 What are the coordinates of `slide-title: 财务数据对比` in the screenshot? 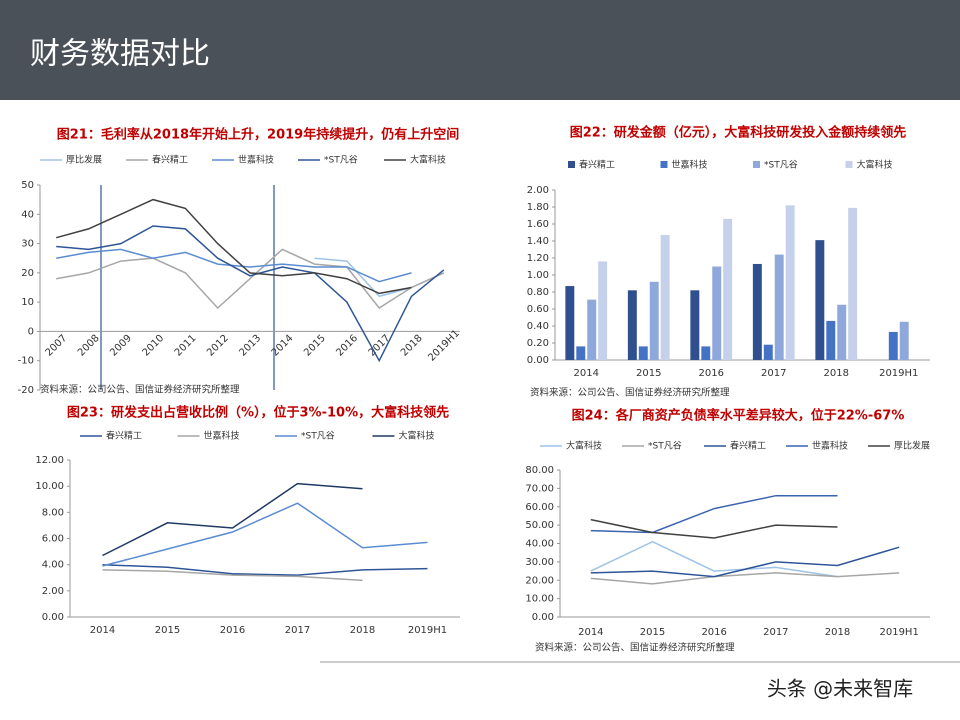 It's located at (120, 54).